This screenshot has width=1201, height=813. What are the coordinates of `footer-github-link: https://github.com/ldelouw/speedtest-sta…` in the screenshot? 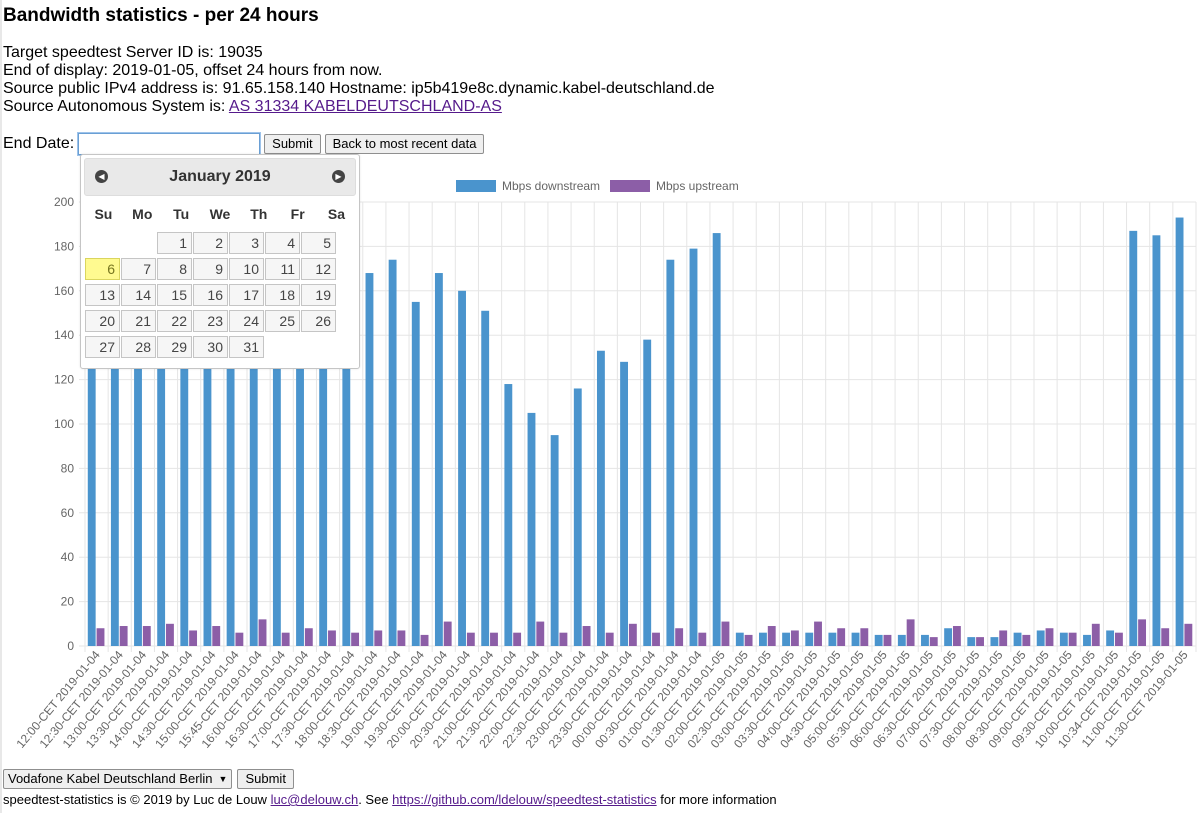 It's located at (524, 799).